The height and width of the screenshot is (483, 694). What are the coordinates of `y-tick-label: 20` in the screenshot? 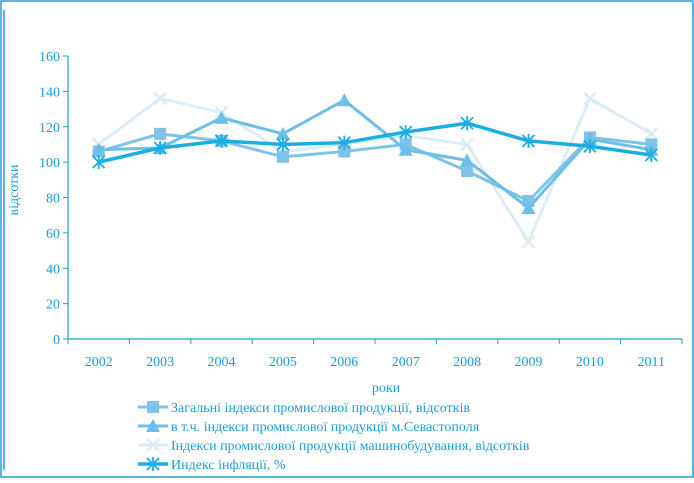 It's located at (53, 305).